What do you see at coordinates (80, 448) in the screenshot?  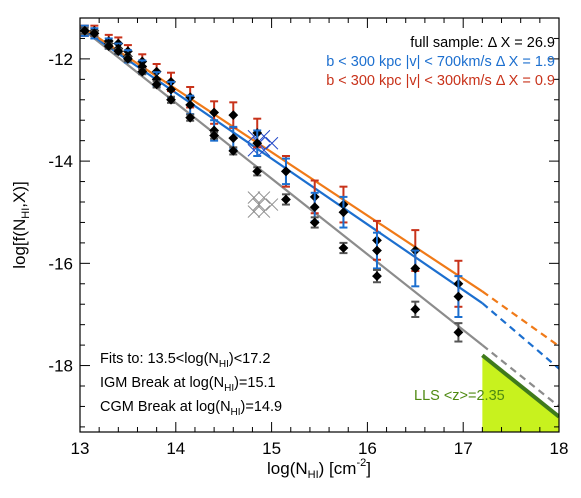 I see `x-tick-label: 13` at bounding box center [80, 448].